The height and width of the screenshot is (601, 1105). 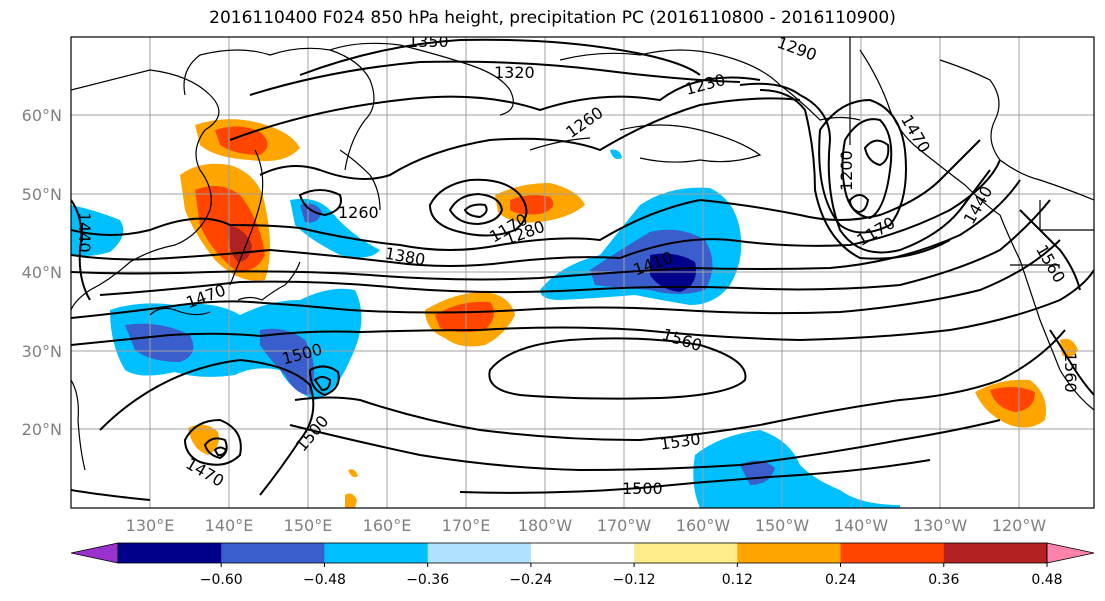 I want to click on lon-tick-label: 140°E, so click(x=229, y=525).